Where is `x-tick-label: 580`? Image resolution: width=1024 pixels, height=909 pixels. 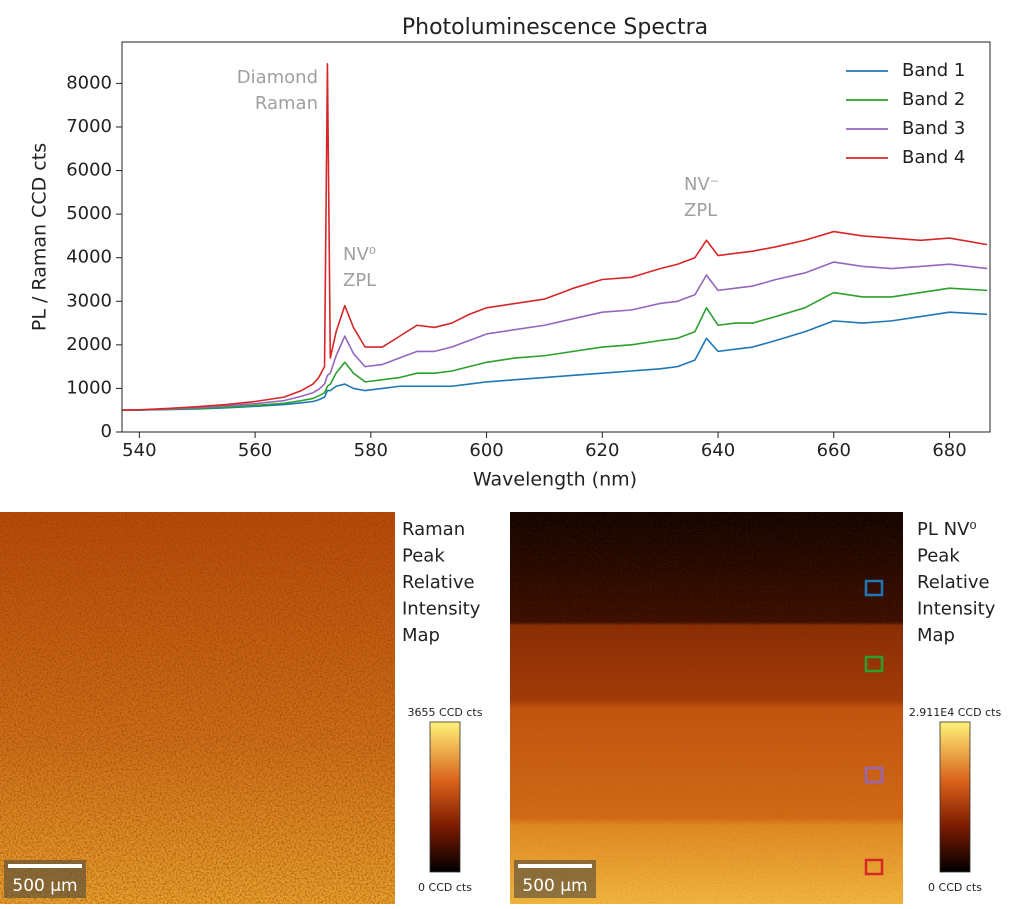 x-tick-label: 580 is located at coordinates (371, 450).